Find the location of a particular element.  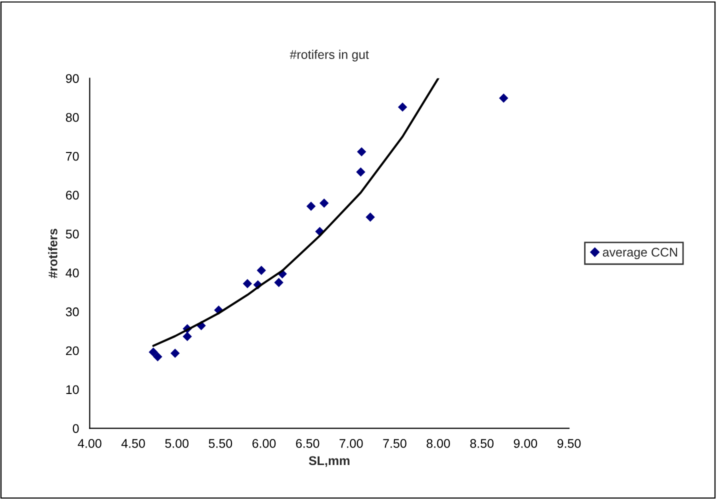

y-tick-label: 10 is located at coordinates (72, 389).